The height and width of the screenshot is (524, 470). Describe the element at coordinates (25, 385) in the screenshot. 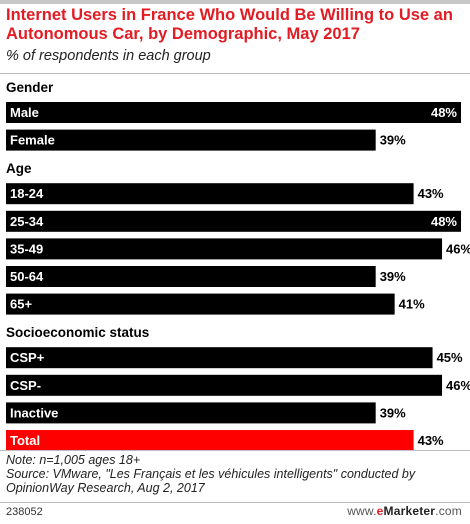

I see `bar-label-csp: CSP-` at that location.